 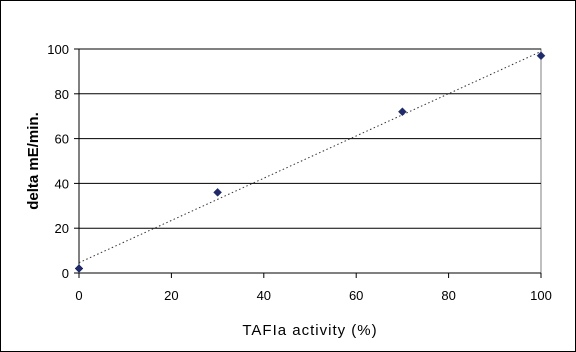 I want to click on x-tick-label-40: 40, so click(x=264, y=295).